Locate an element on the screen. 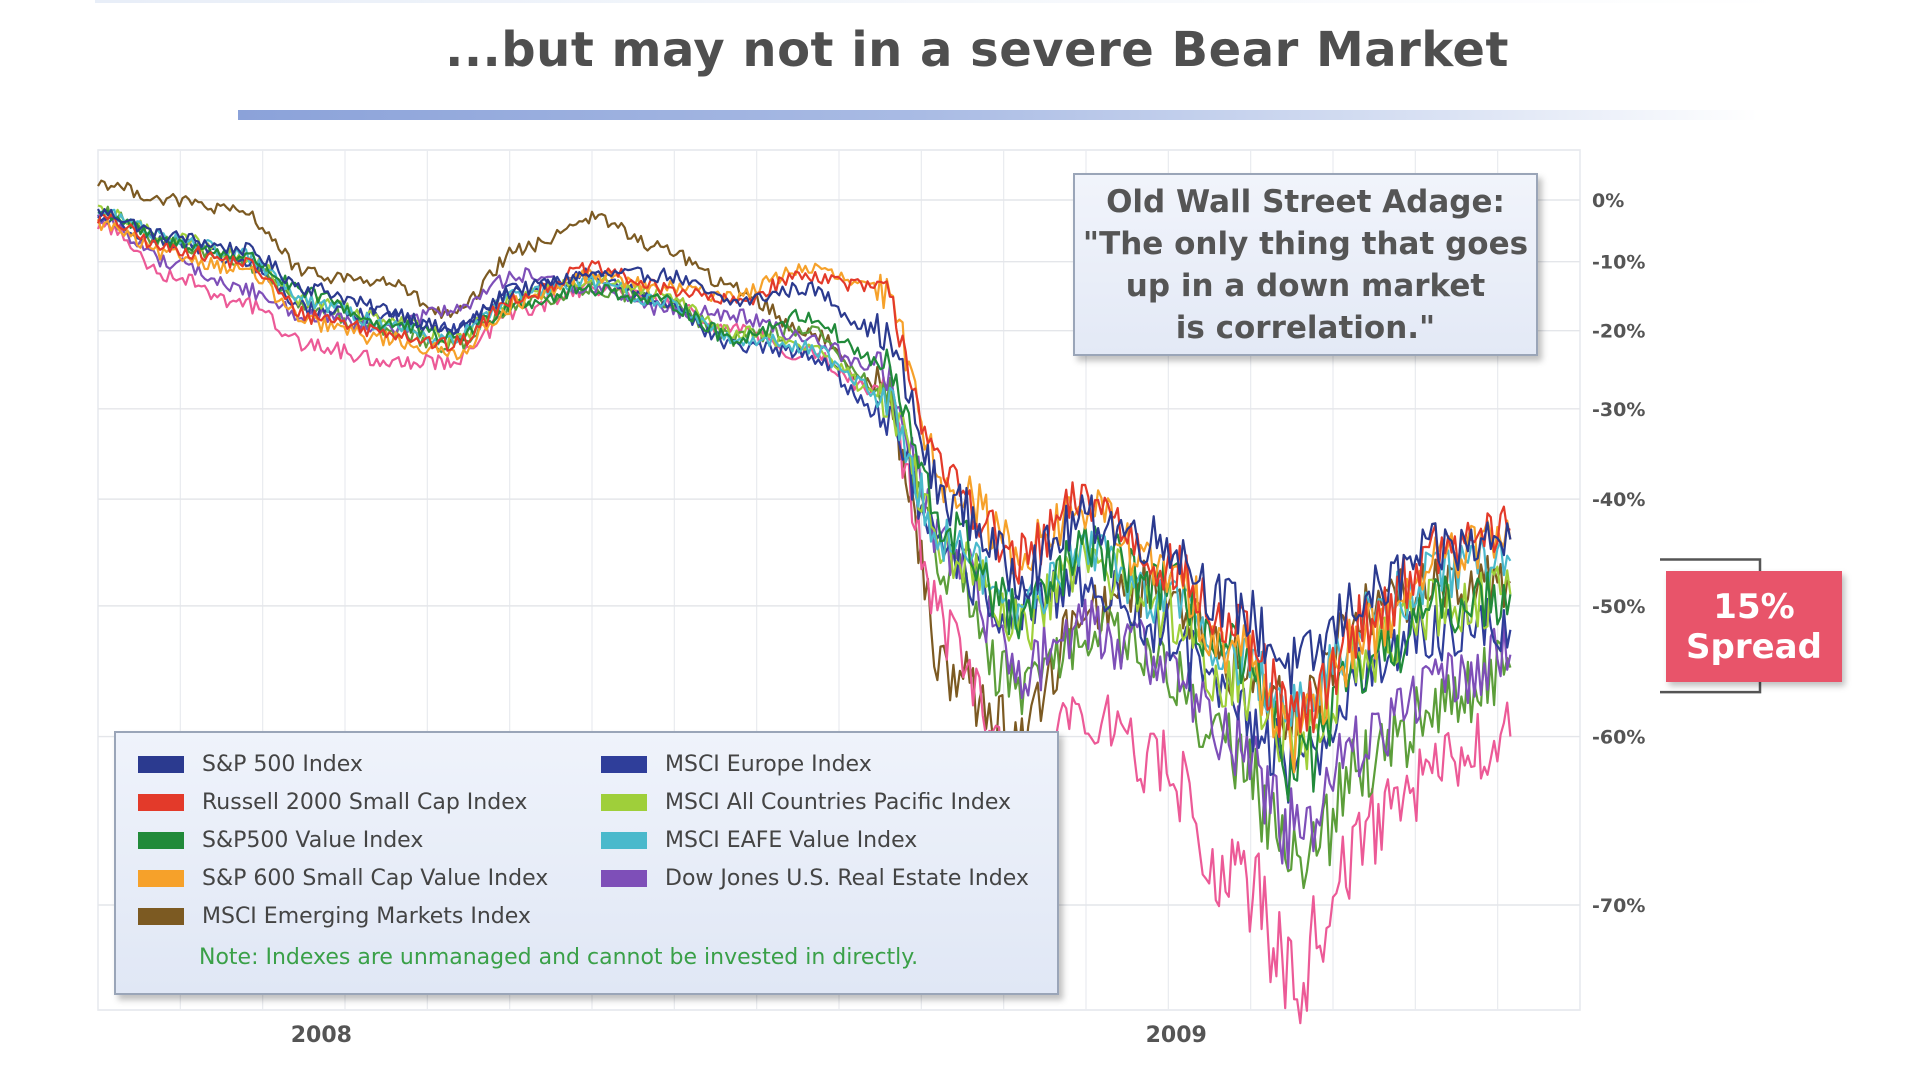 The width and height of the screenshot is (1920, 1080). x-tick-label: 2008 is located at coordinates (321, 1035).